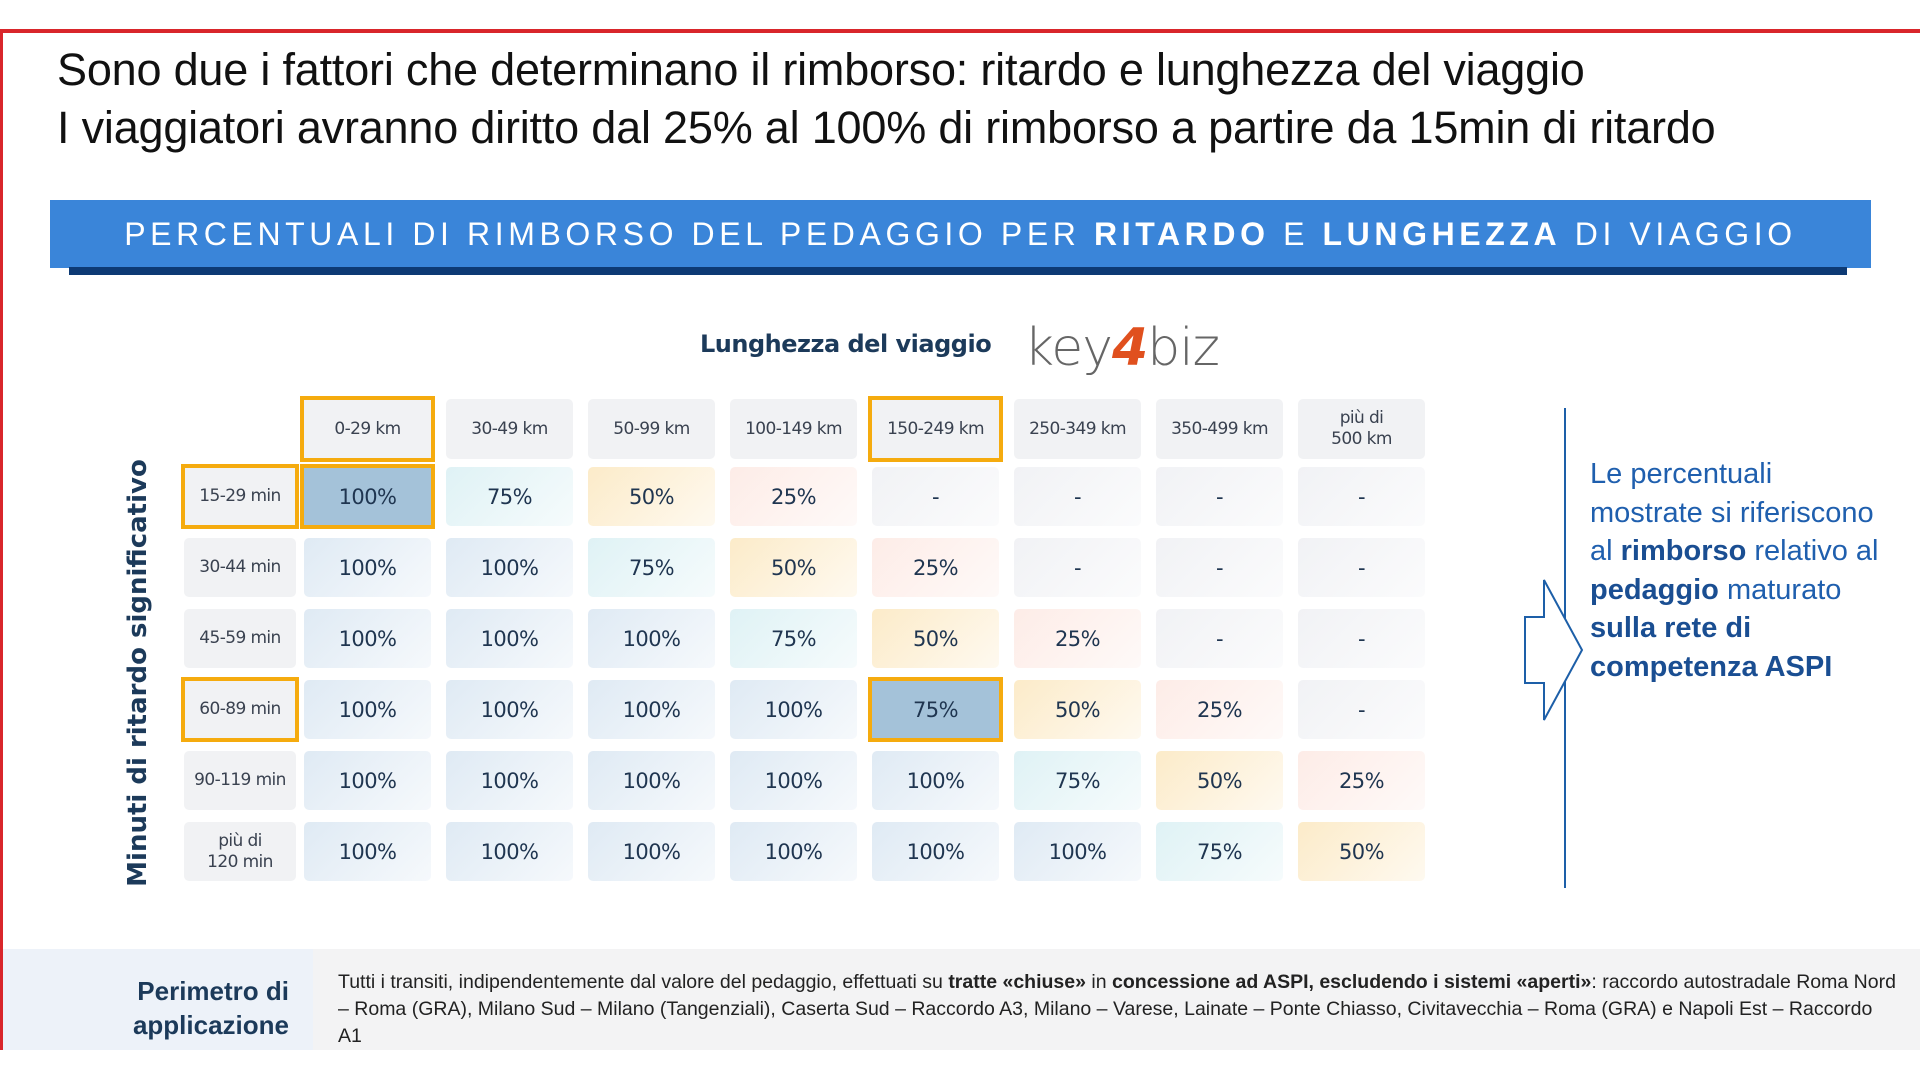  Describe the element at coordinates (367, 429) in the screenshot. I see `column-header: 0-29 km` at that location.